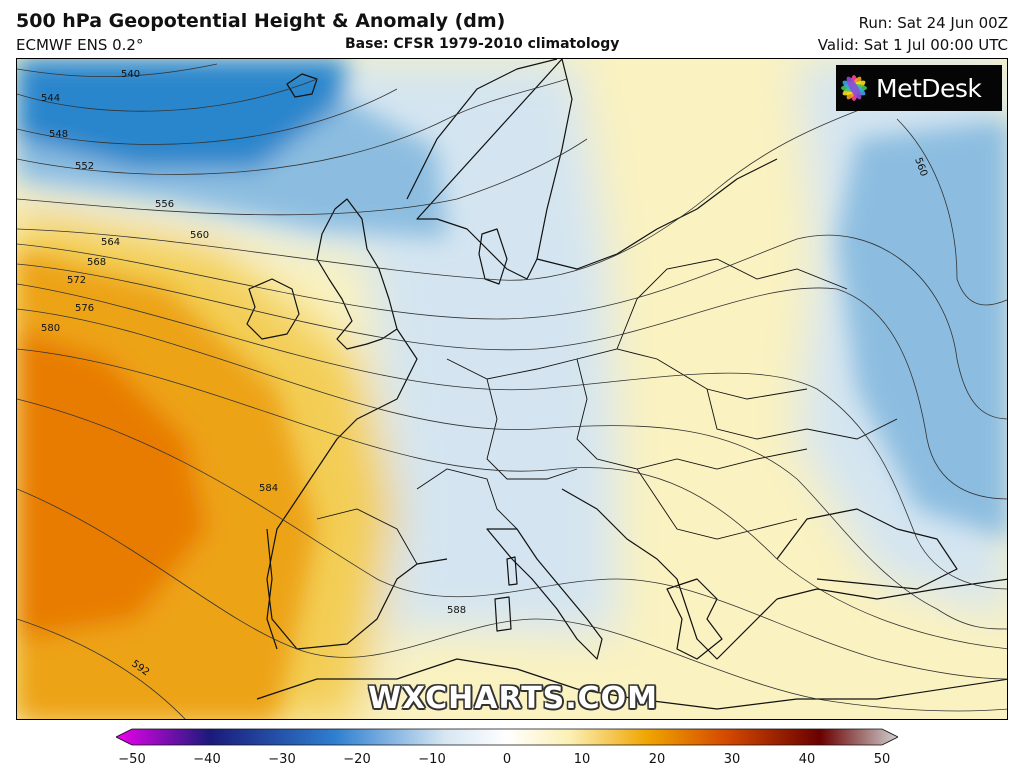 The width and height of the screenshot is (1024, 784). Describe the element at coordinates (76, 280) in the screenshot. I see `contour-label-572: 572` at that location.